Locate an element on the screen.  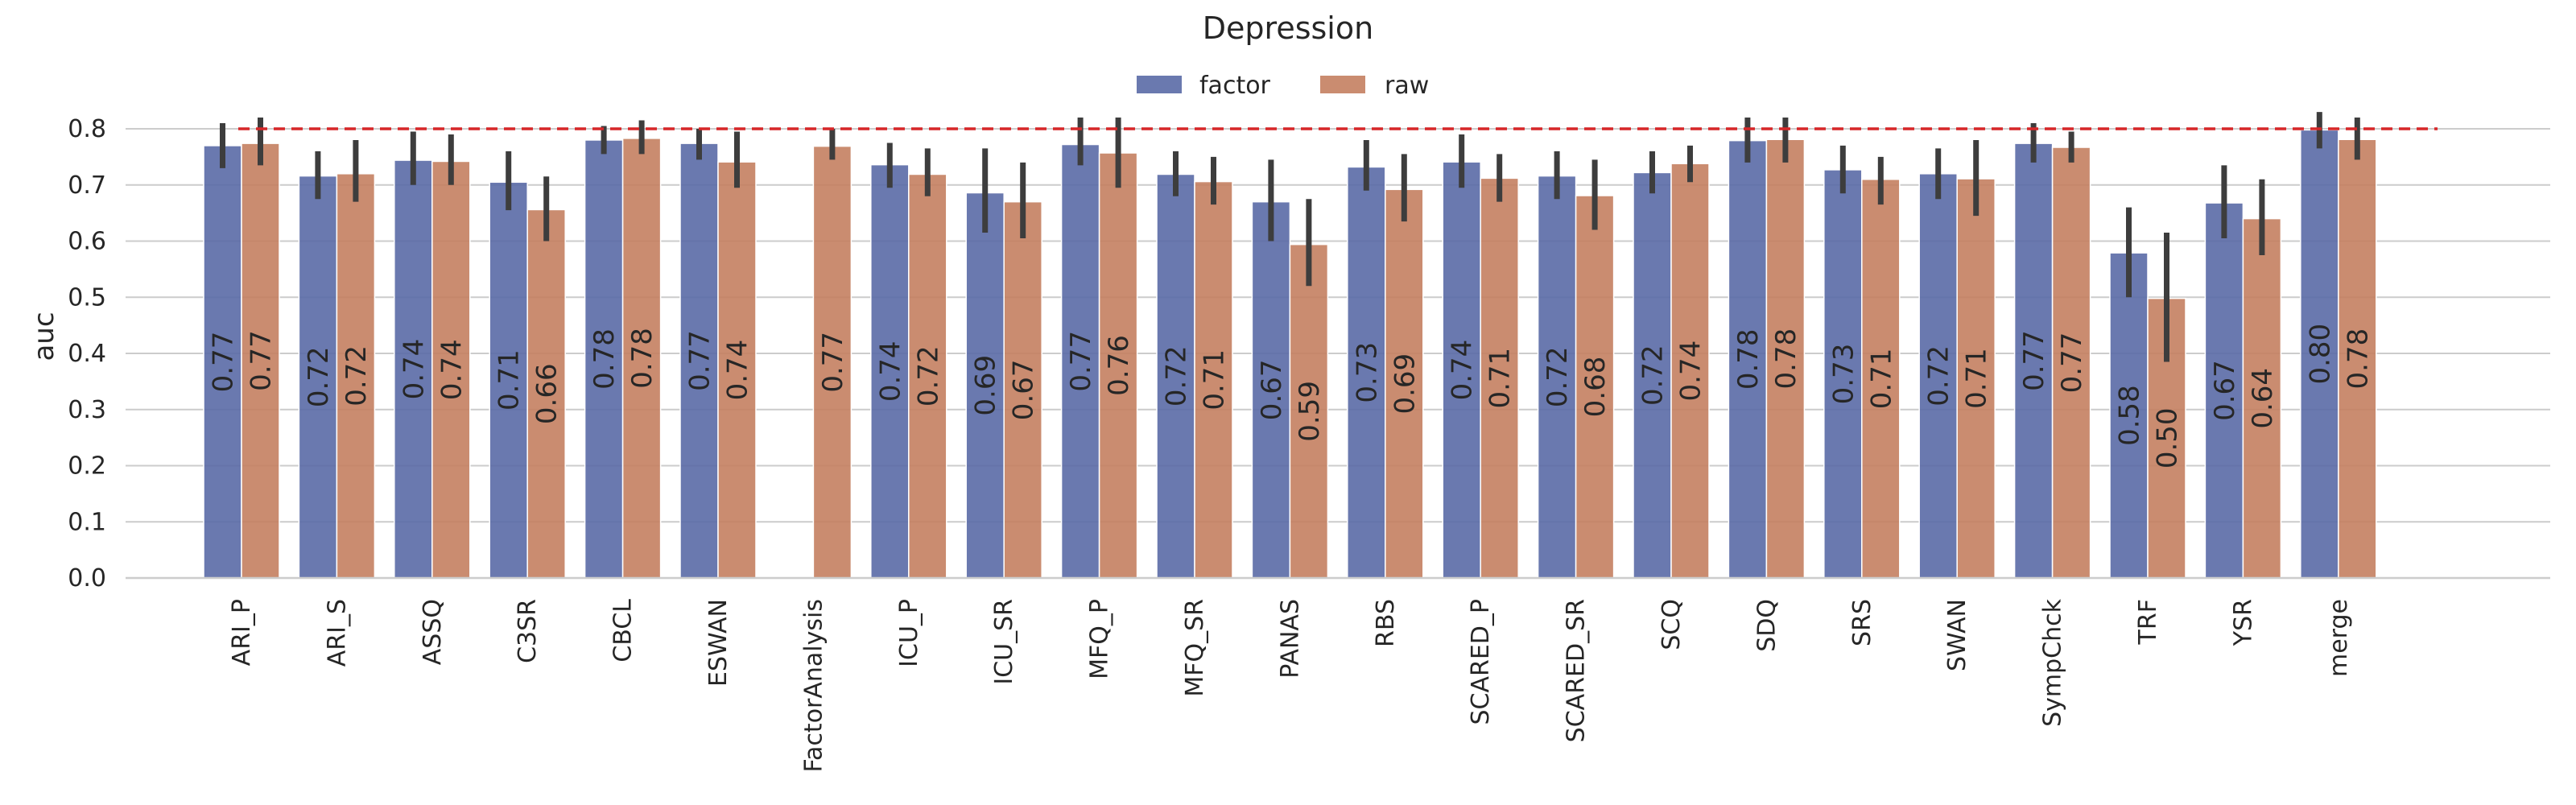
bar-value-label-factor-scared-p: 0.74 is located at coordinates (1463, 370).